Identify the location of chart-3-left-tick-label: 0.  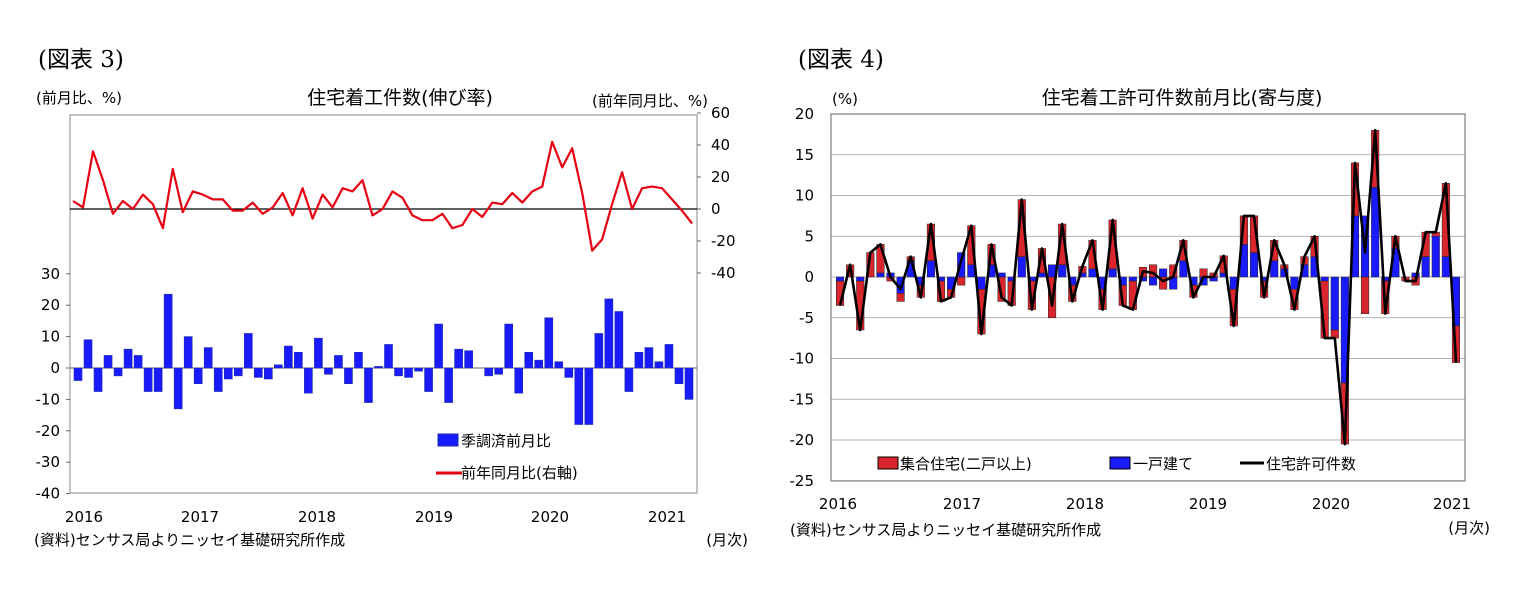
(55, 368).